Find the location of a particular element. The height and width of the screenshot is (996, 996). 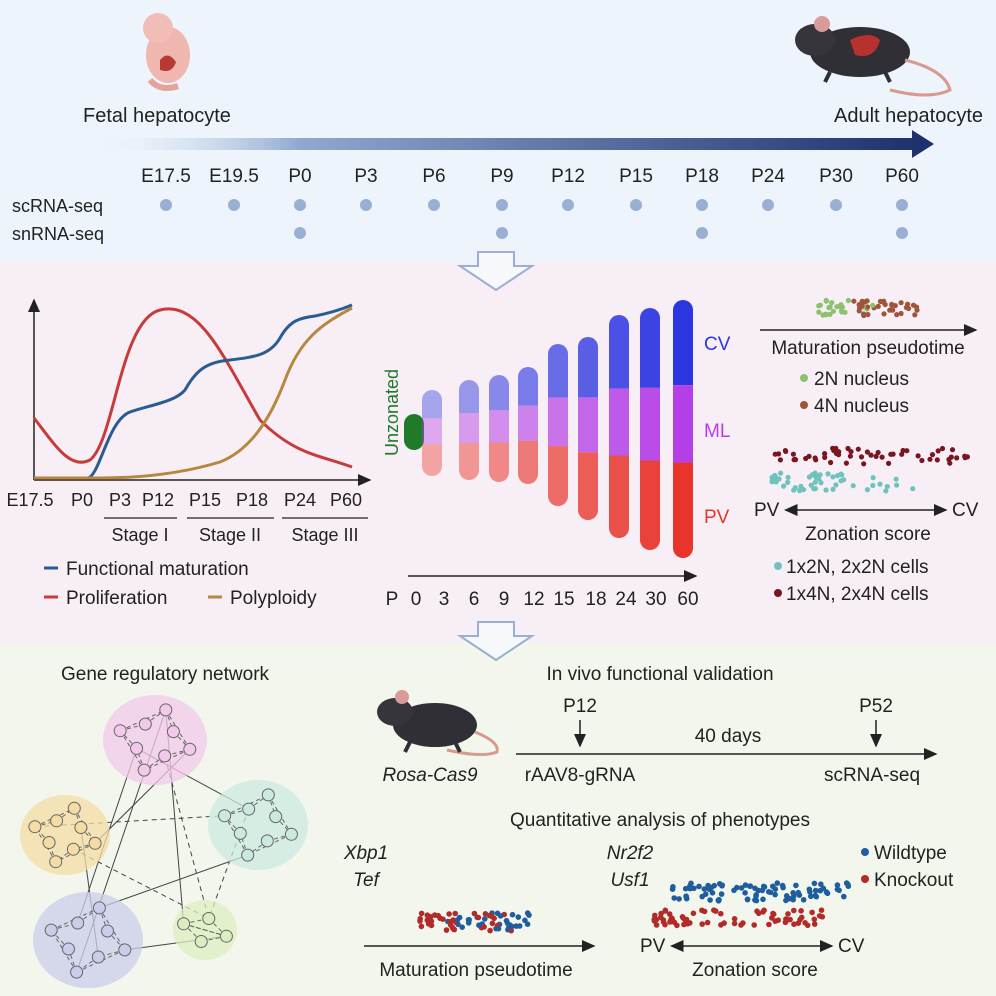

polyploidy-curve is located at coordinates (193, 393).